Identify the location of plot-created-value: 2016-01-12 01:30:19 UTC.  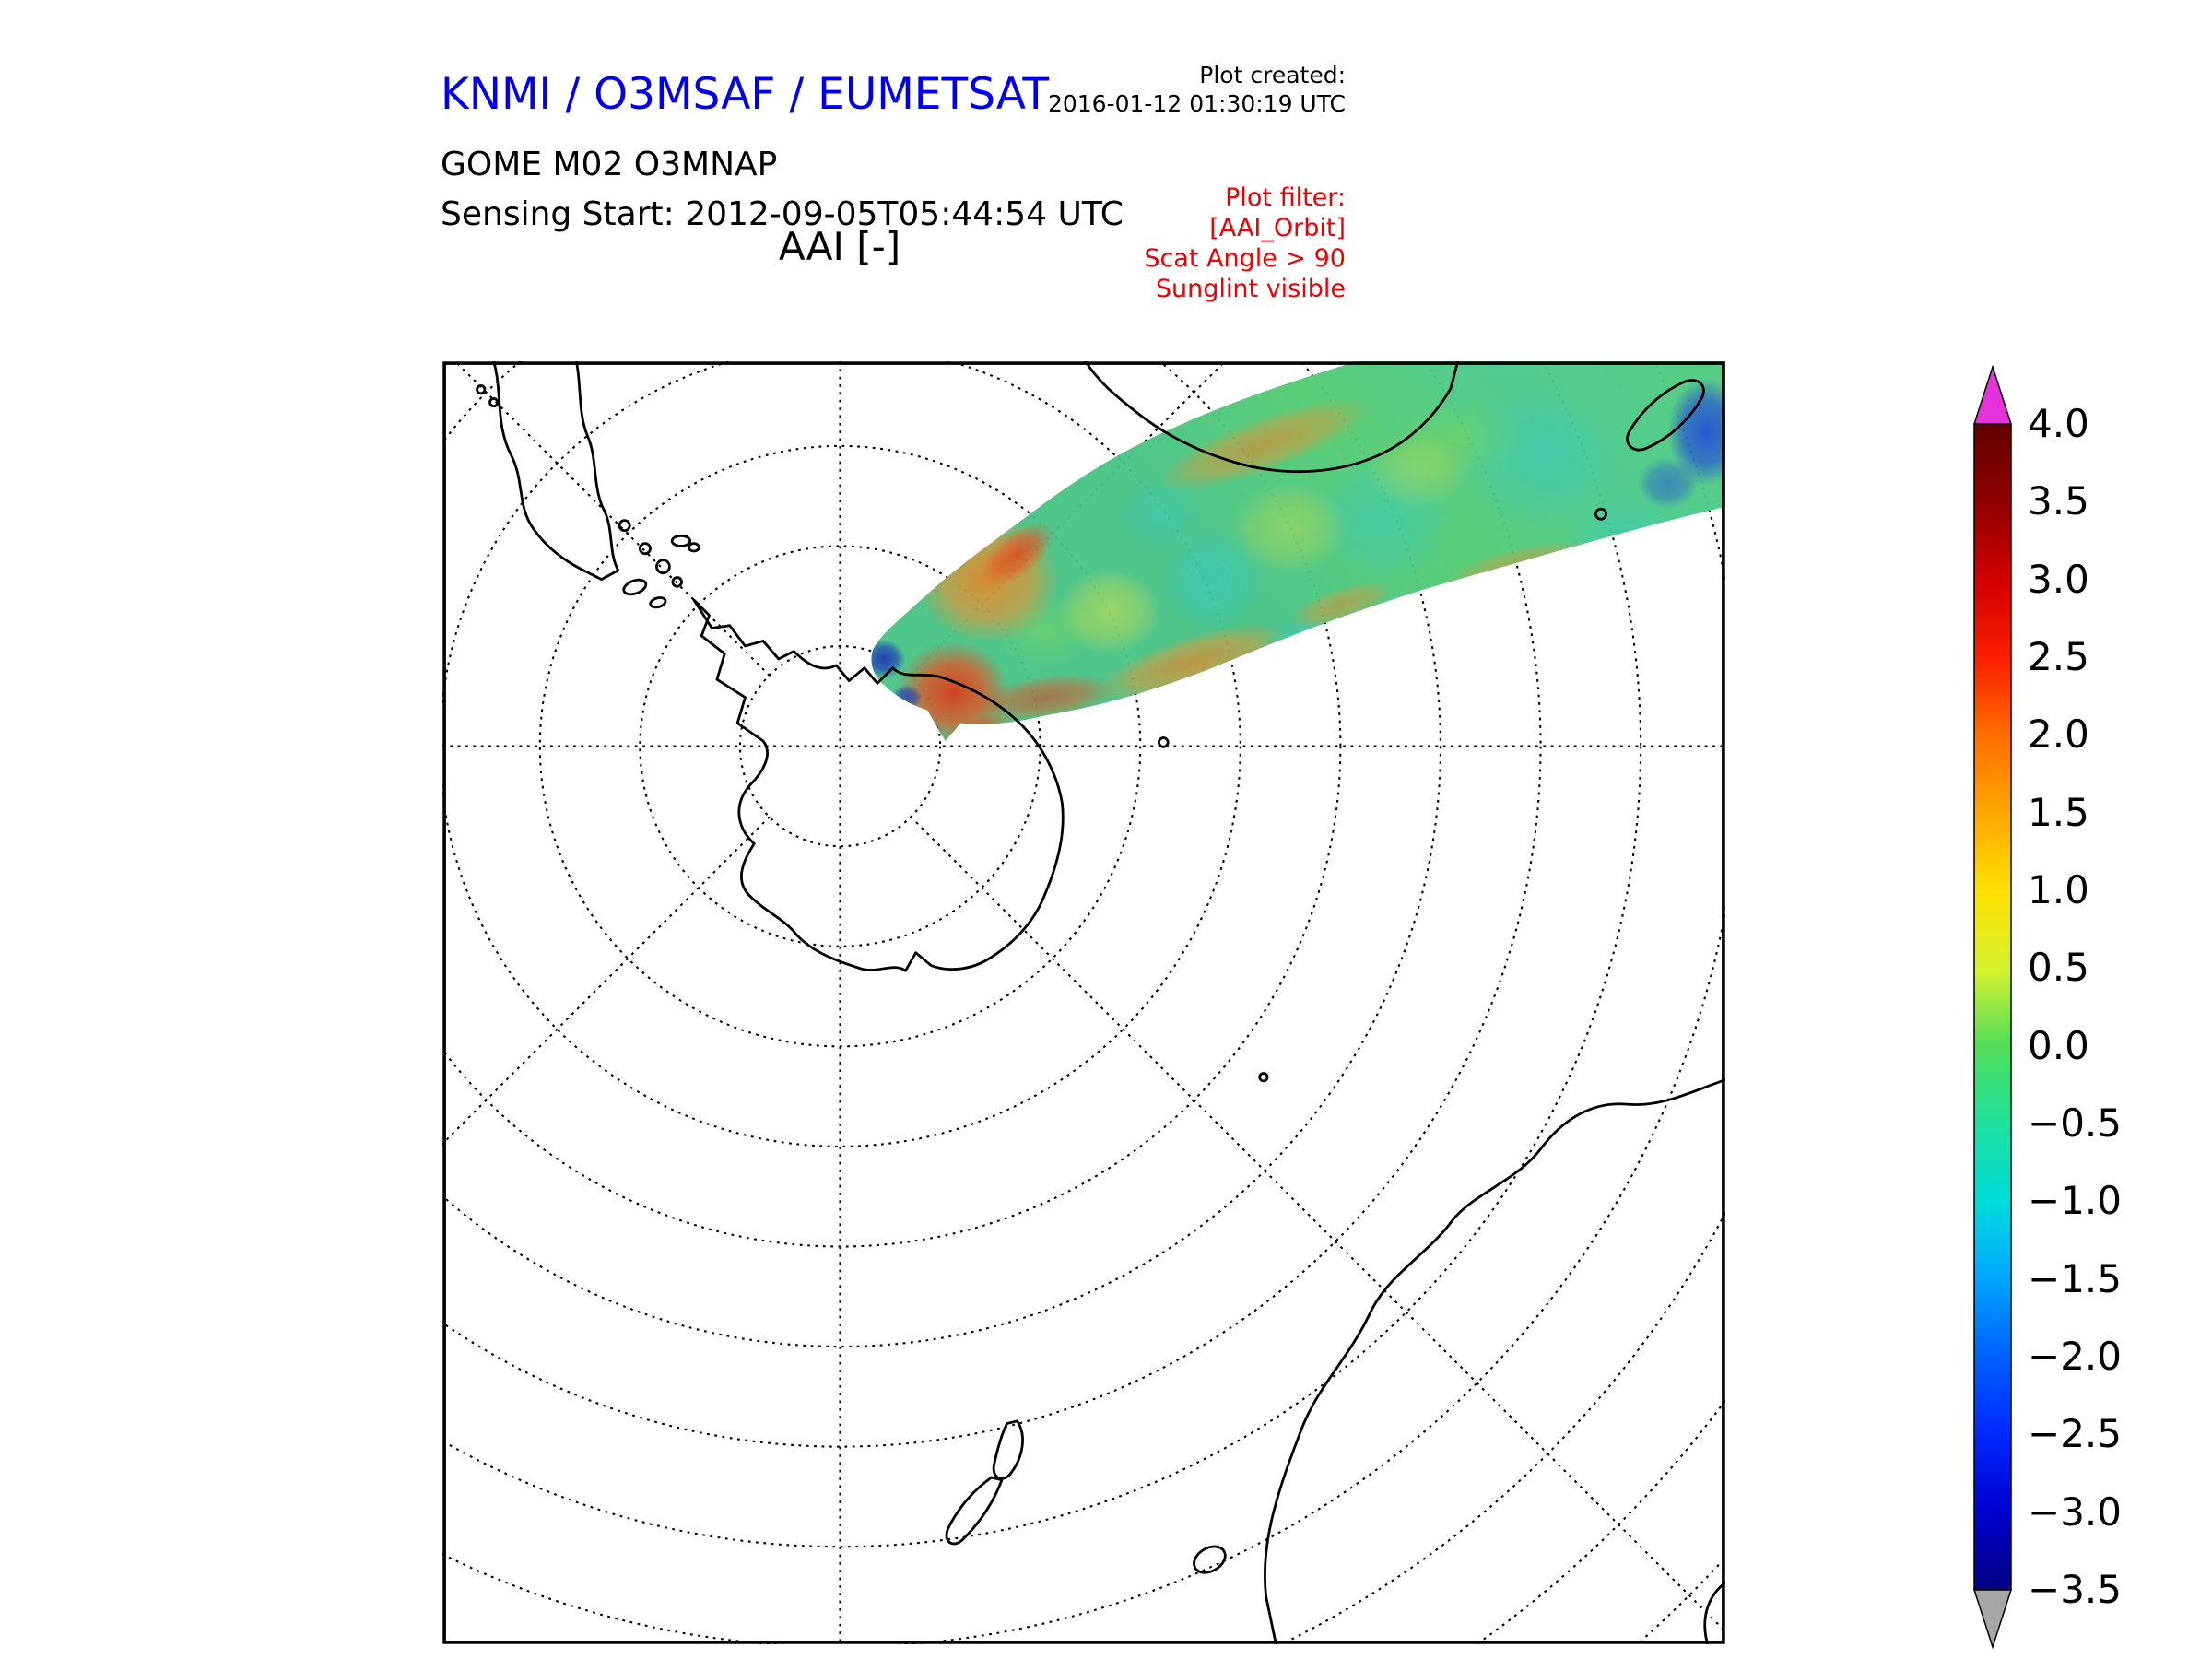
(1196, 103).